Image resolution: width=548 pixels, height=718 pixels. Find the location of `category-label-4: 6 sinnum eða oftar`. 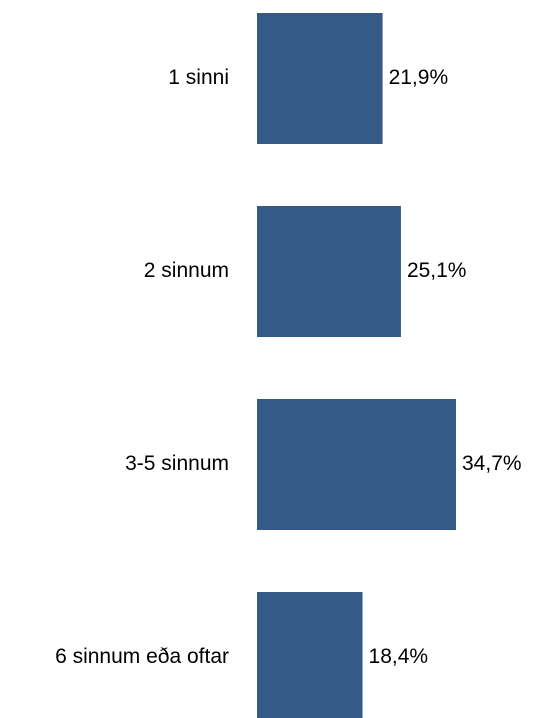

category-label-4: 6 sinnum eða oftar is located at coordinates (142, 656).